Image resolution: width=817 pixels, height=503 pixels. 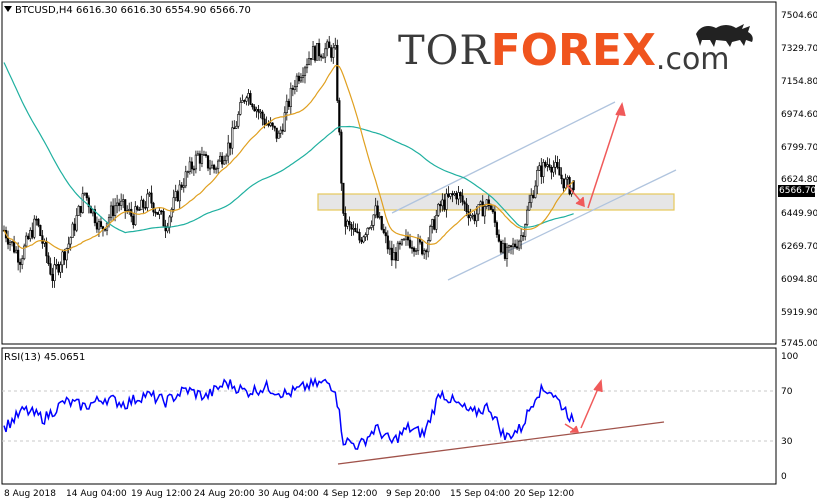 I want to click on logo-text-forex: FOREX, so click(x=573, y=50).